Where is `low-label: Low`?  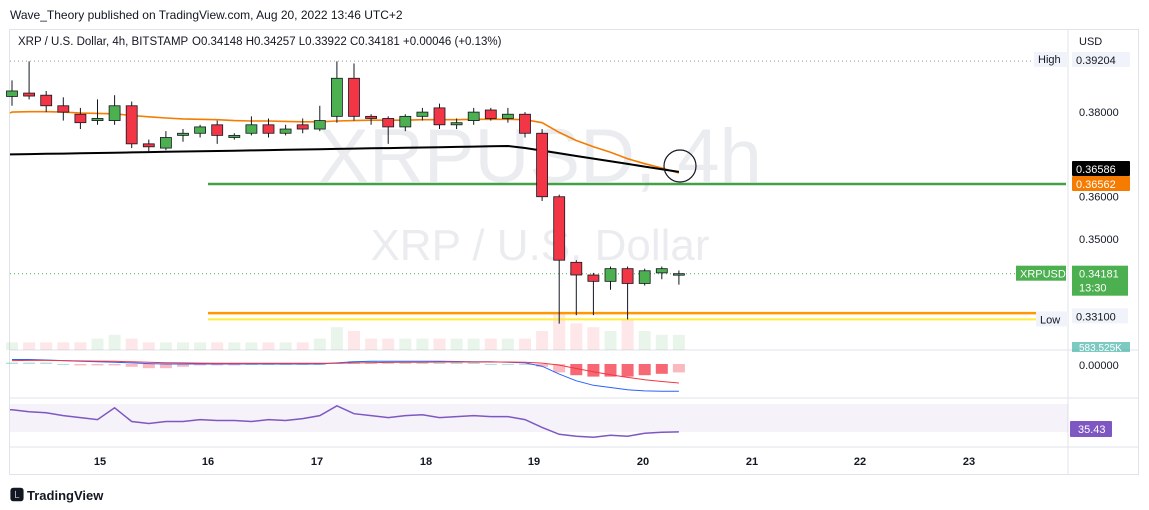
low-label: Low is located at coordinates (1050, 320).